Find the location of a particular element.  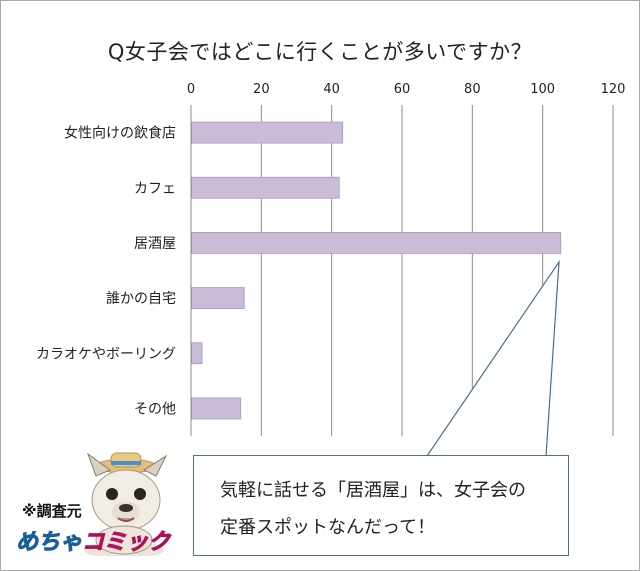

category-label: 女性向けの飲食店 is located at coordinates (120, 133).